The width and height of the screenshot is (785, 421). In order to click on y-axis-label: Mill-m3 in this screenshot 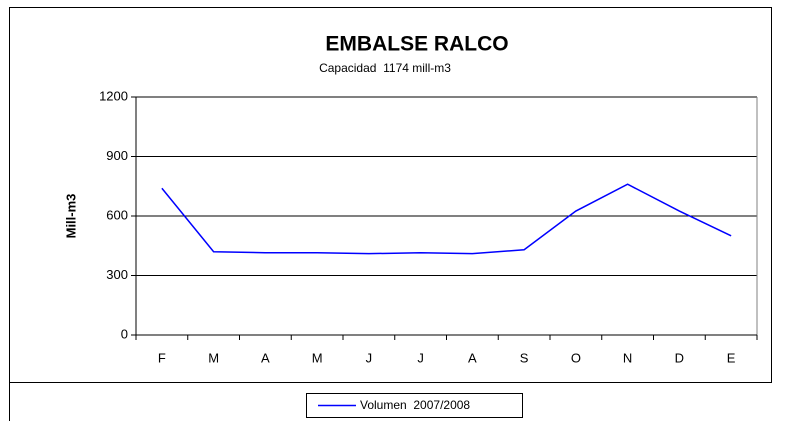, I will do `click(70, 216)`.